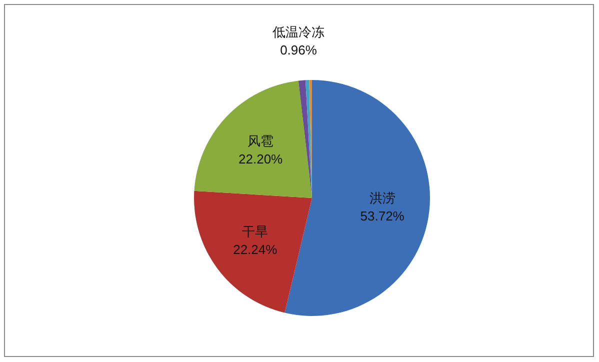  I want to click on slice-label: 低温冷冻, so click(298, 32).